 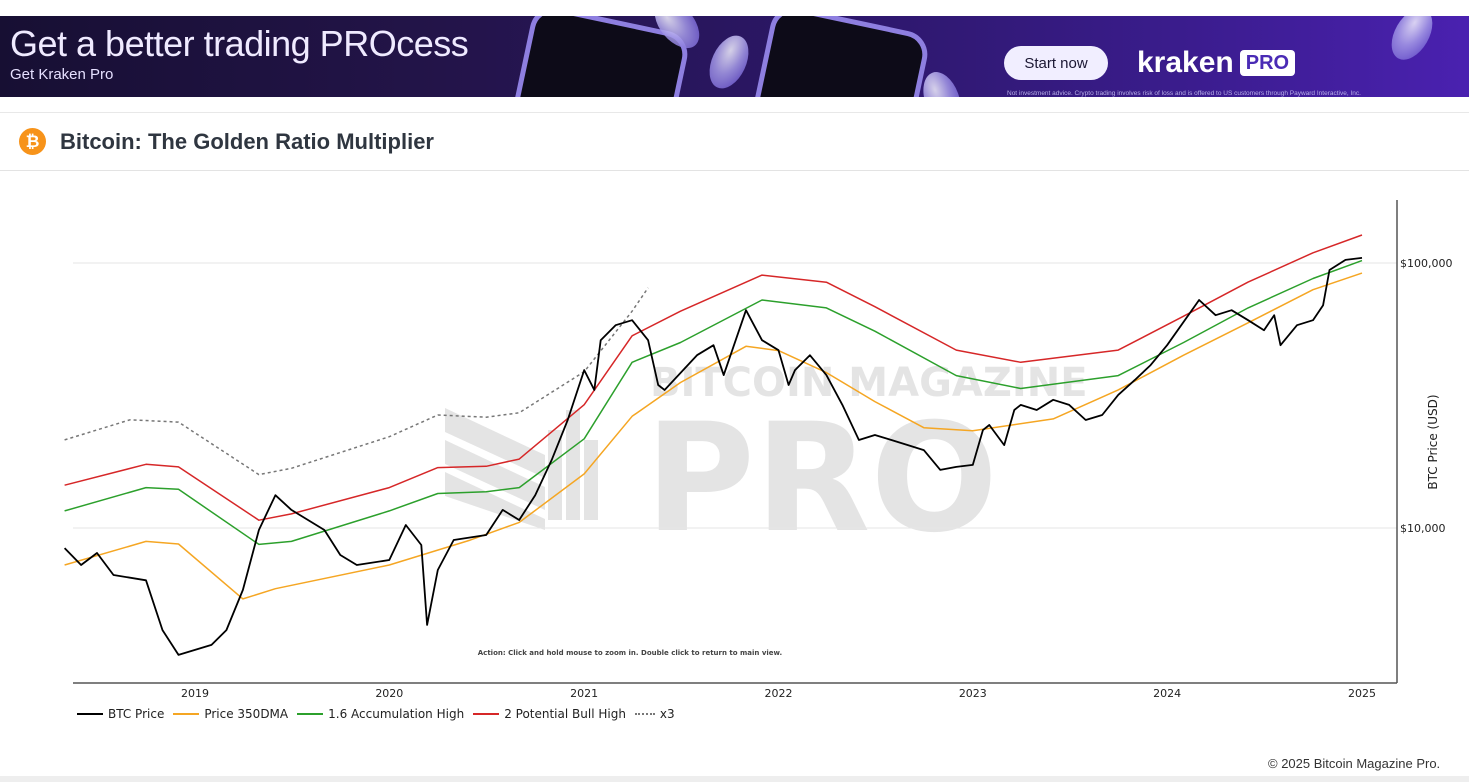 What do you see at coordinates (247, 141) in the screenshot?
I see `page-title: Bitcoin: The Golden Ratio Multiplier` at bounding box center [247, 141].